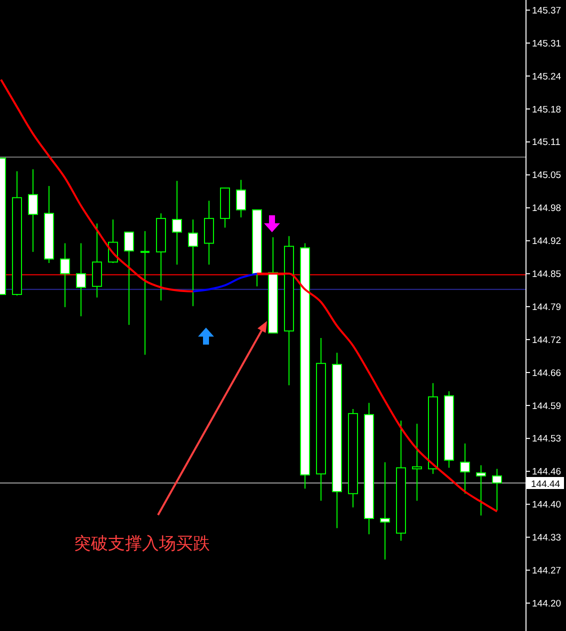  I want to click on annotation: 突破支撑入场买跌, so click(142, 543).